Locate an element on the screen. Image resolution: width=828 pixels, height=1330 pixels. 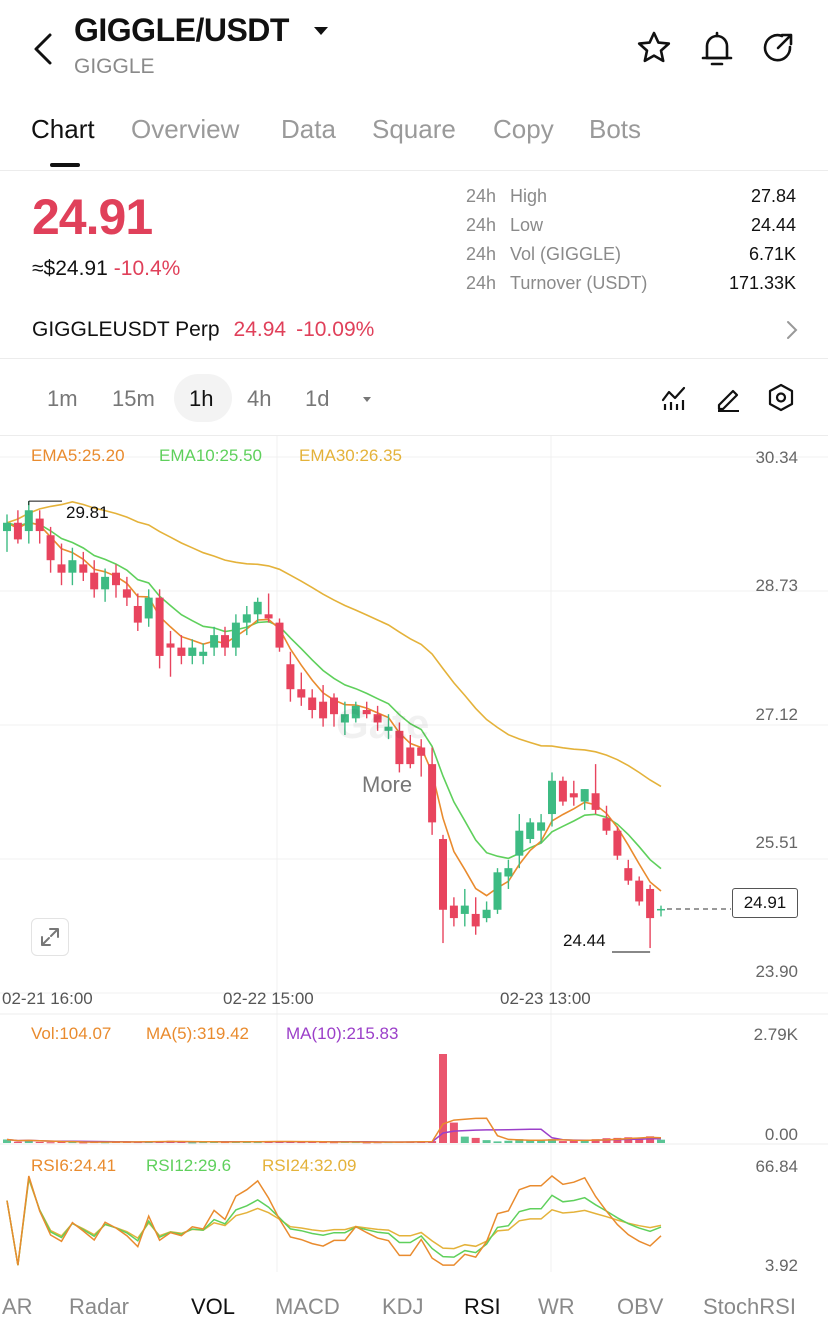
date-label: 02-22 15:00 is located at coordinates (268, 998).